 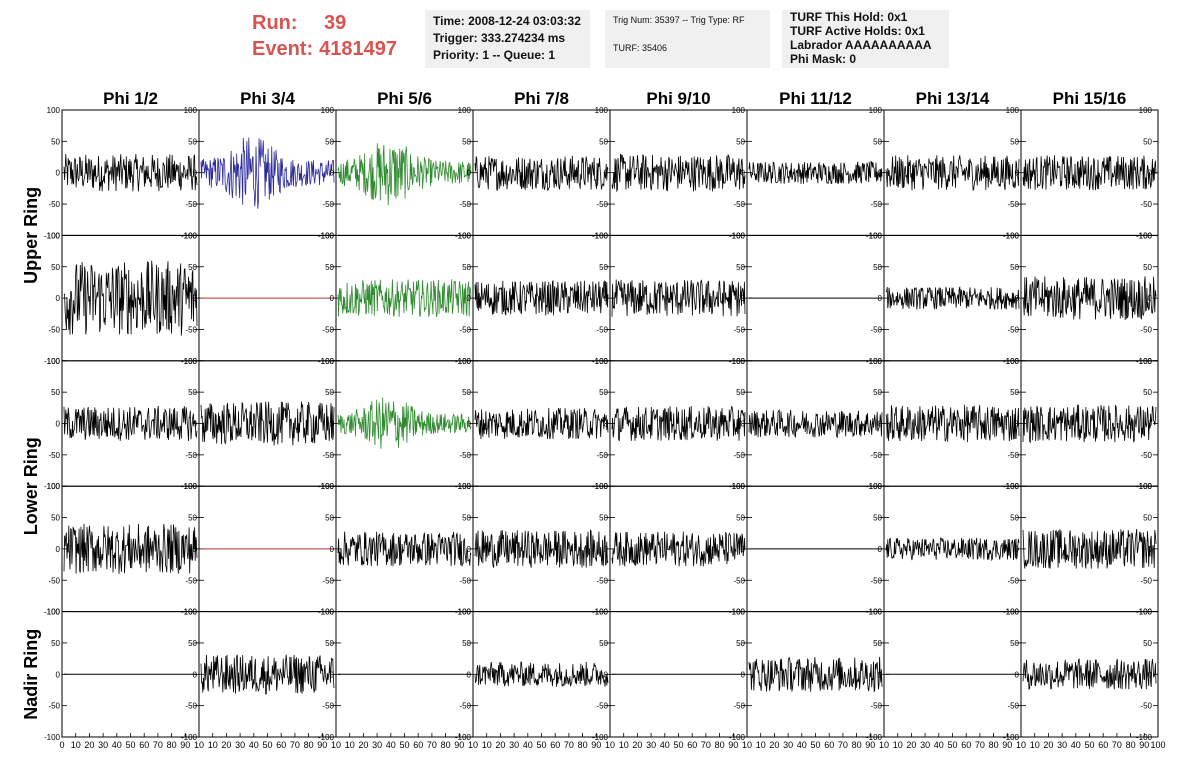 I want to click on time-line: Time: 2008-12-24 03:03:32, so click(x=507, y=21).